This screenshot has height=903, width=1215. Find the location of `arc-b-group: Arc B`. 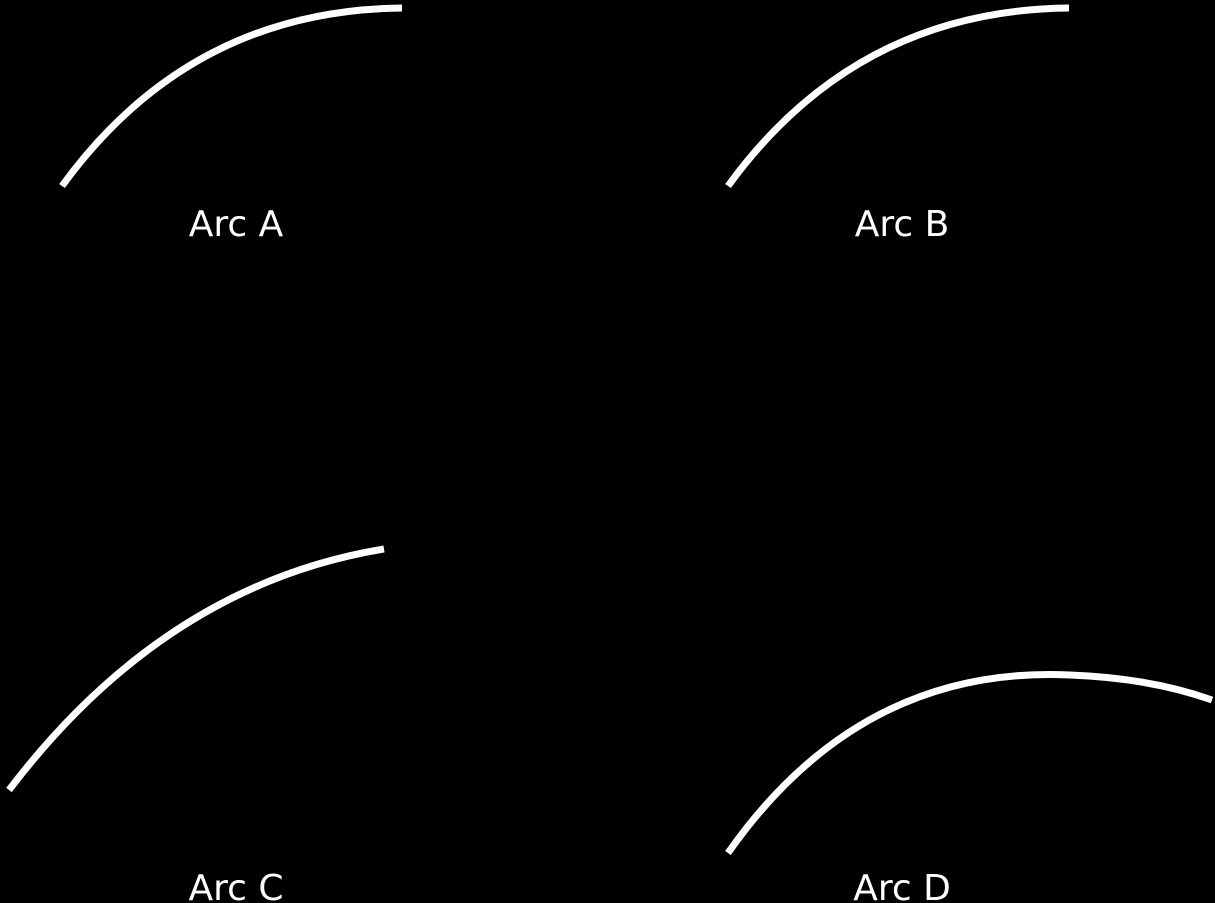

arc-b-group: Arc B is located at coordinates (897, 124).